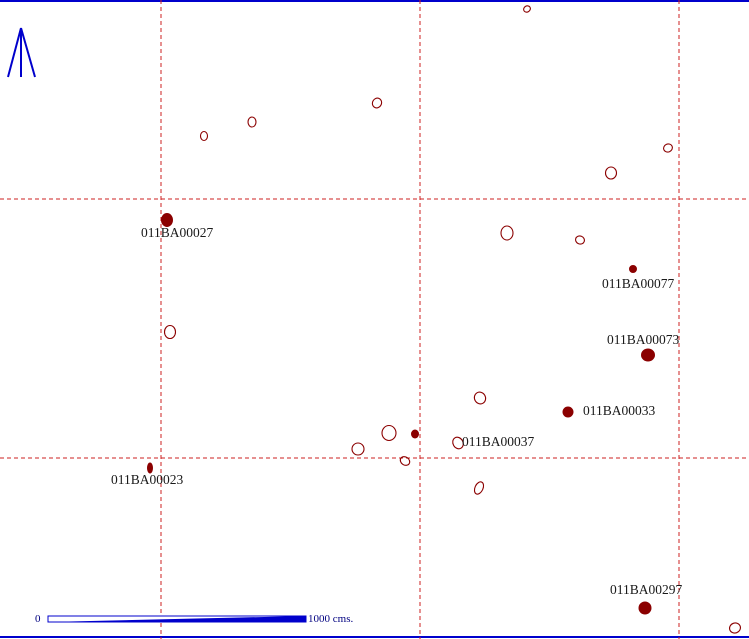 Image resolution: width=749 pixels, height=639 pixels. I want to click on tree-marker-011ba00297, so click(645, 608).